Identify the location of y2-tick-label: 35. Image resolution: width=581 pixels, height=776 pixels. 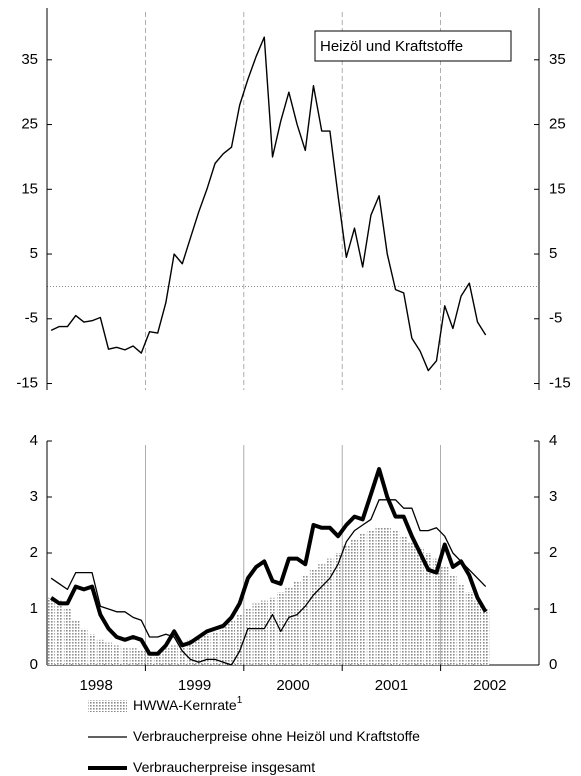
(557, 59).